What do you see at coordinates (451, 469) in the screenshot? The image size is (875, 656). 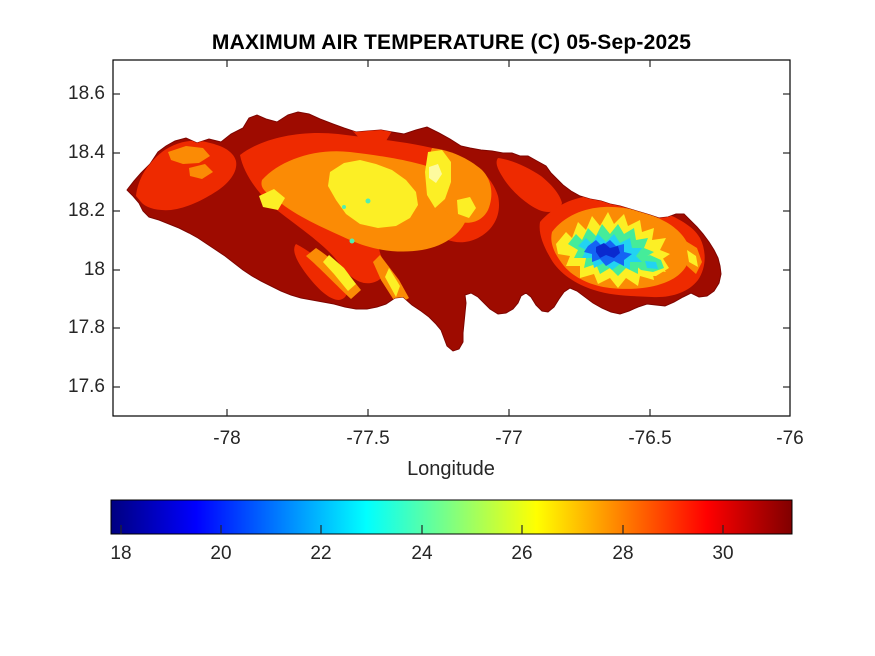 I see `x-axis-label: Longitude` at bounding box center [451, 469].